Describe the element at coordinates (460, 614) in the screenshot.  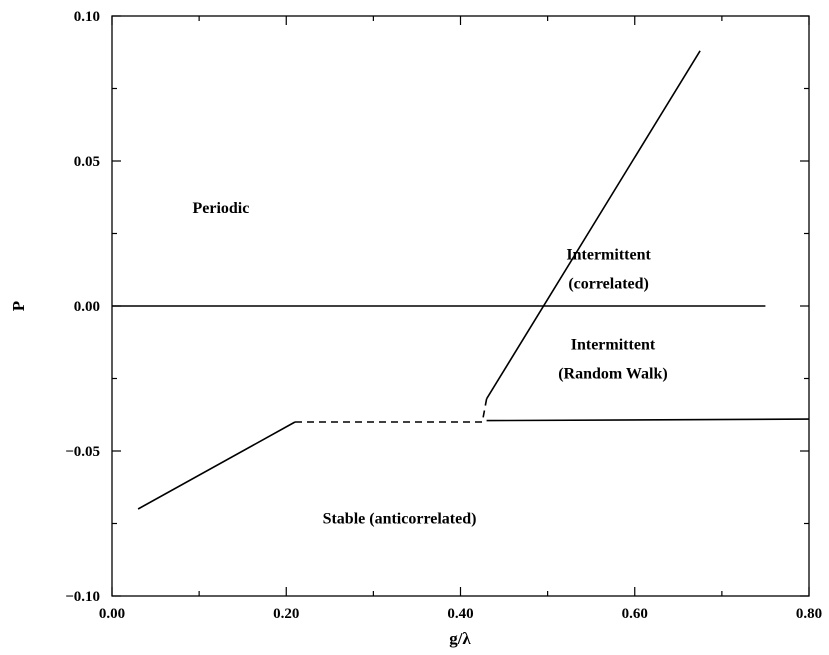
I see `x-tick-label: 0.40` at that location.